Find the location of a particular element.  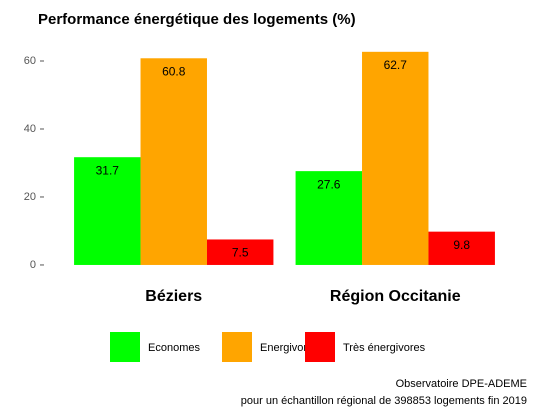

data-label: 31.7 is located at coordinates (108, 170).